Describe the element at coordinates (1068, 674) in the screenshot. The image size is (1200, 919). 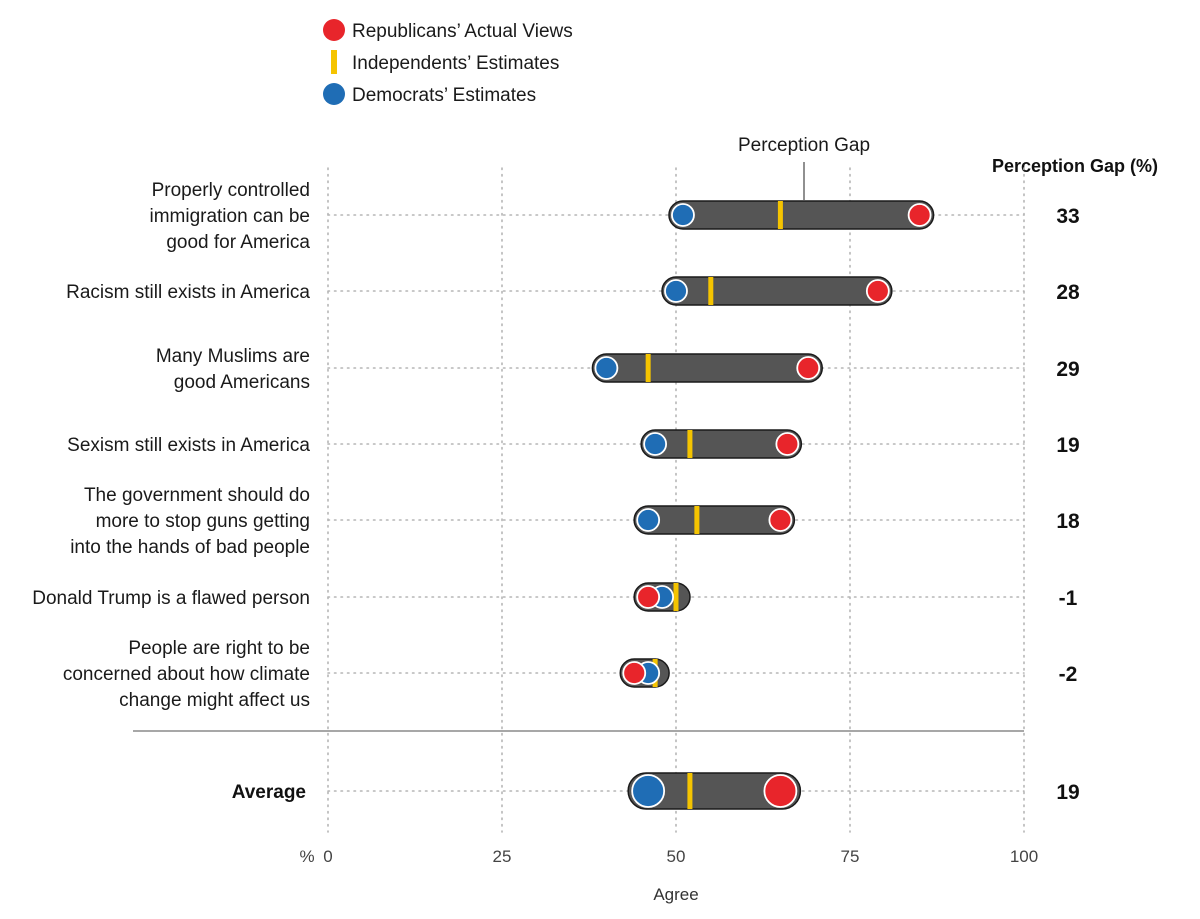
I see `gap-value: -2` at that location.